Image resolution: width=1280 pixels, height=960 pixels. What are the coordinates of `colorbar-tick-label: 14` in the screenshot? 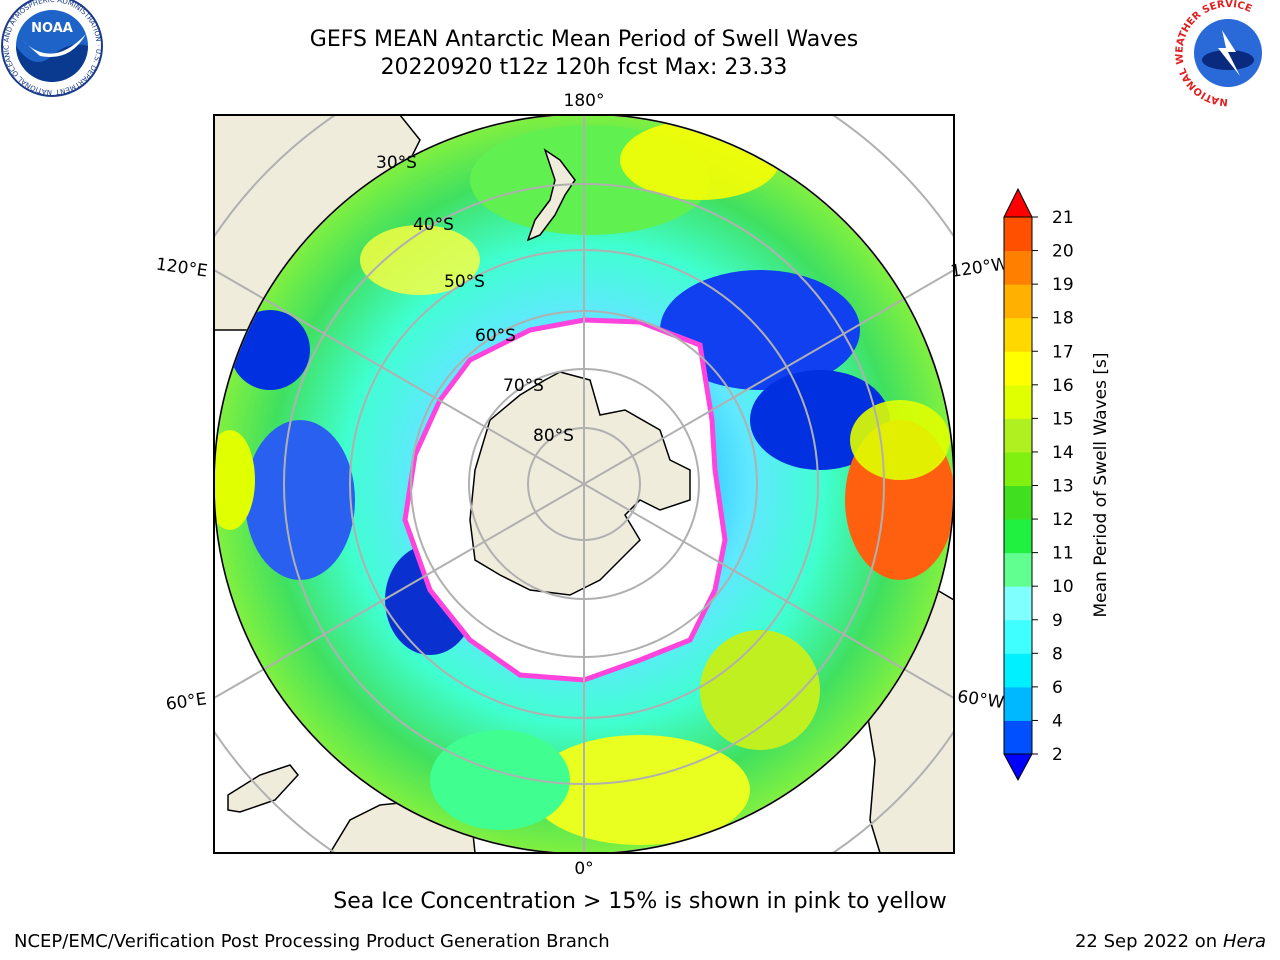 It's located at (1063, 453).